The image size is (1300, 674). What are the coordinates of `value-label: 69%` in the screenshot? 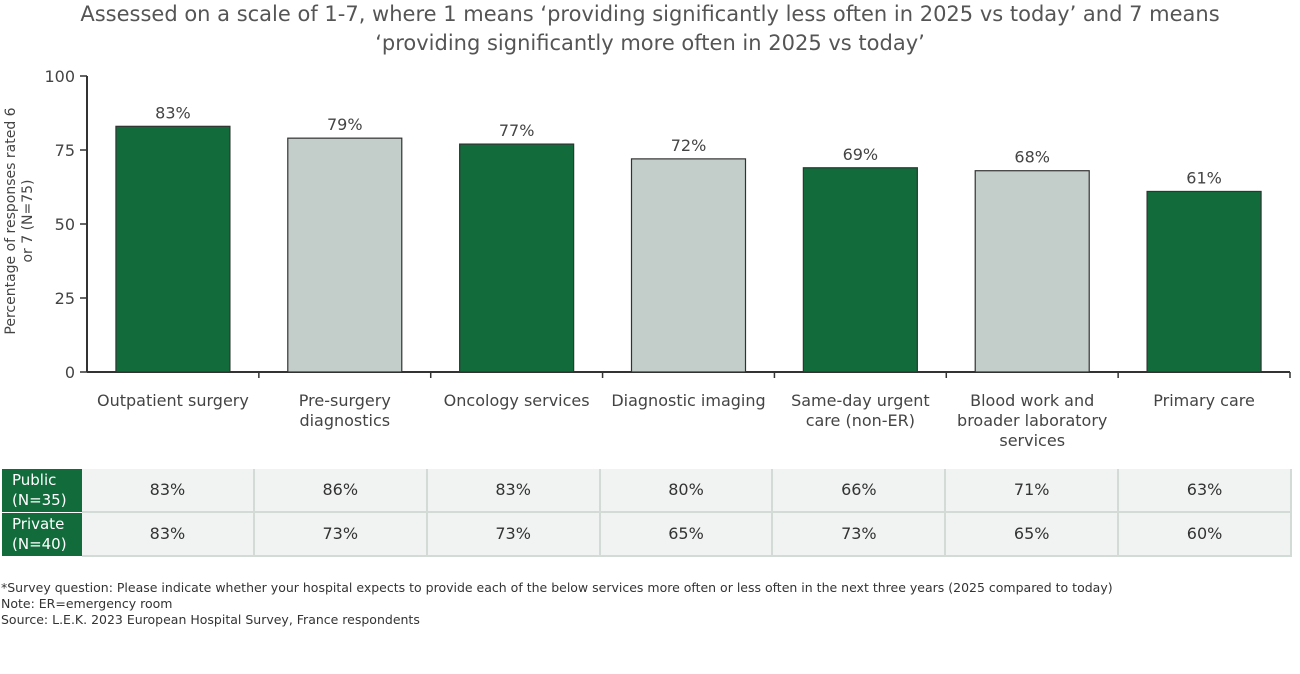 It's located at (861, 154).